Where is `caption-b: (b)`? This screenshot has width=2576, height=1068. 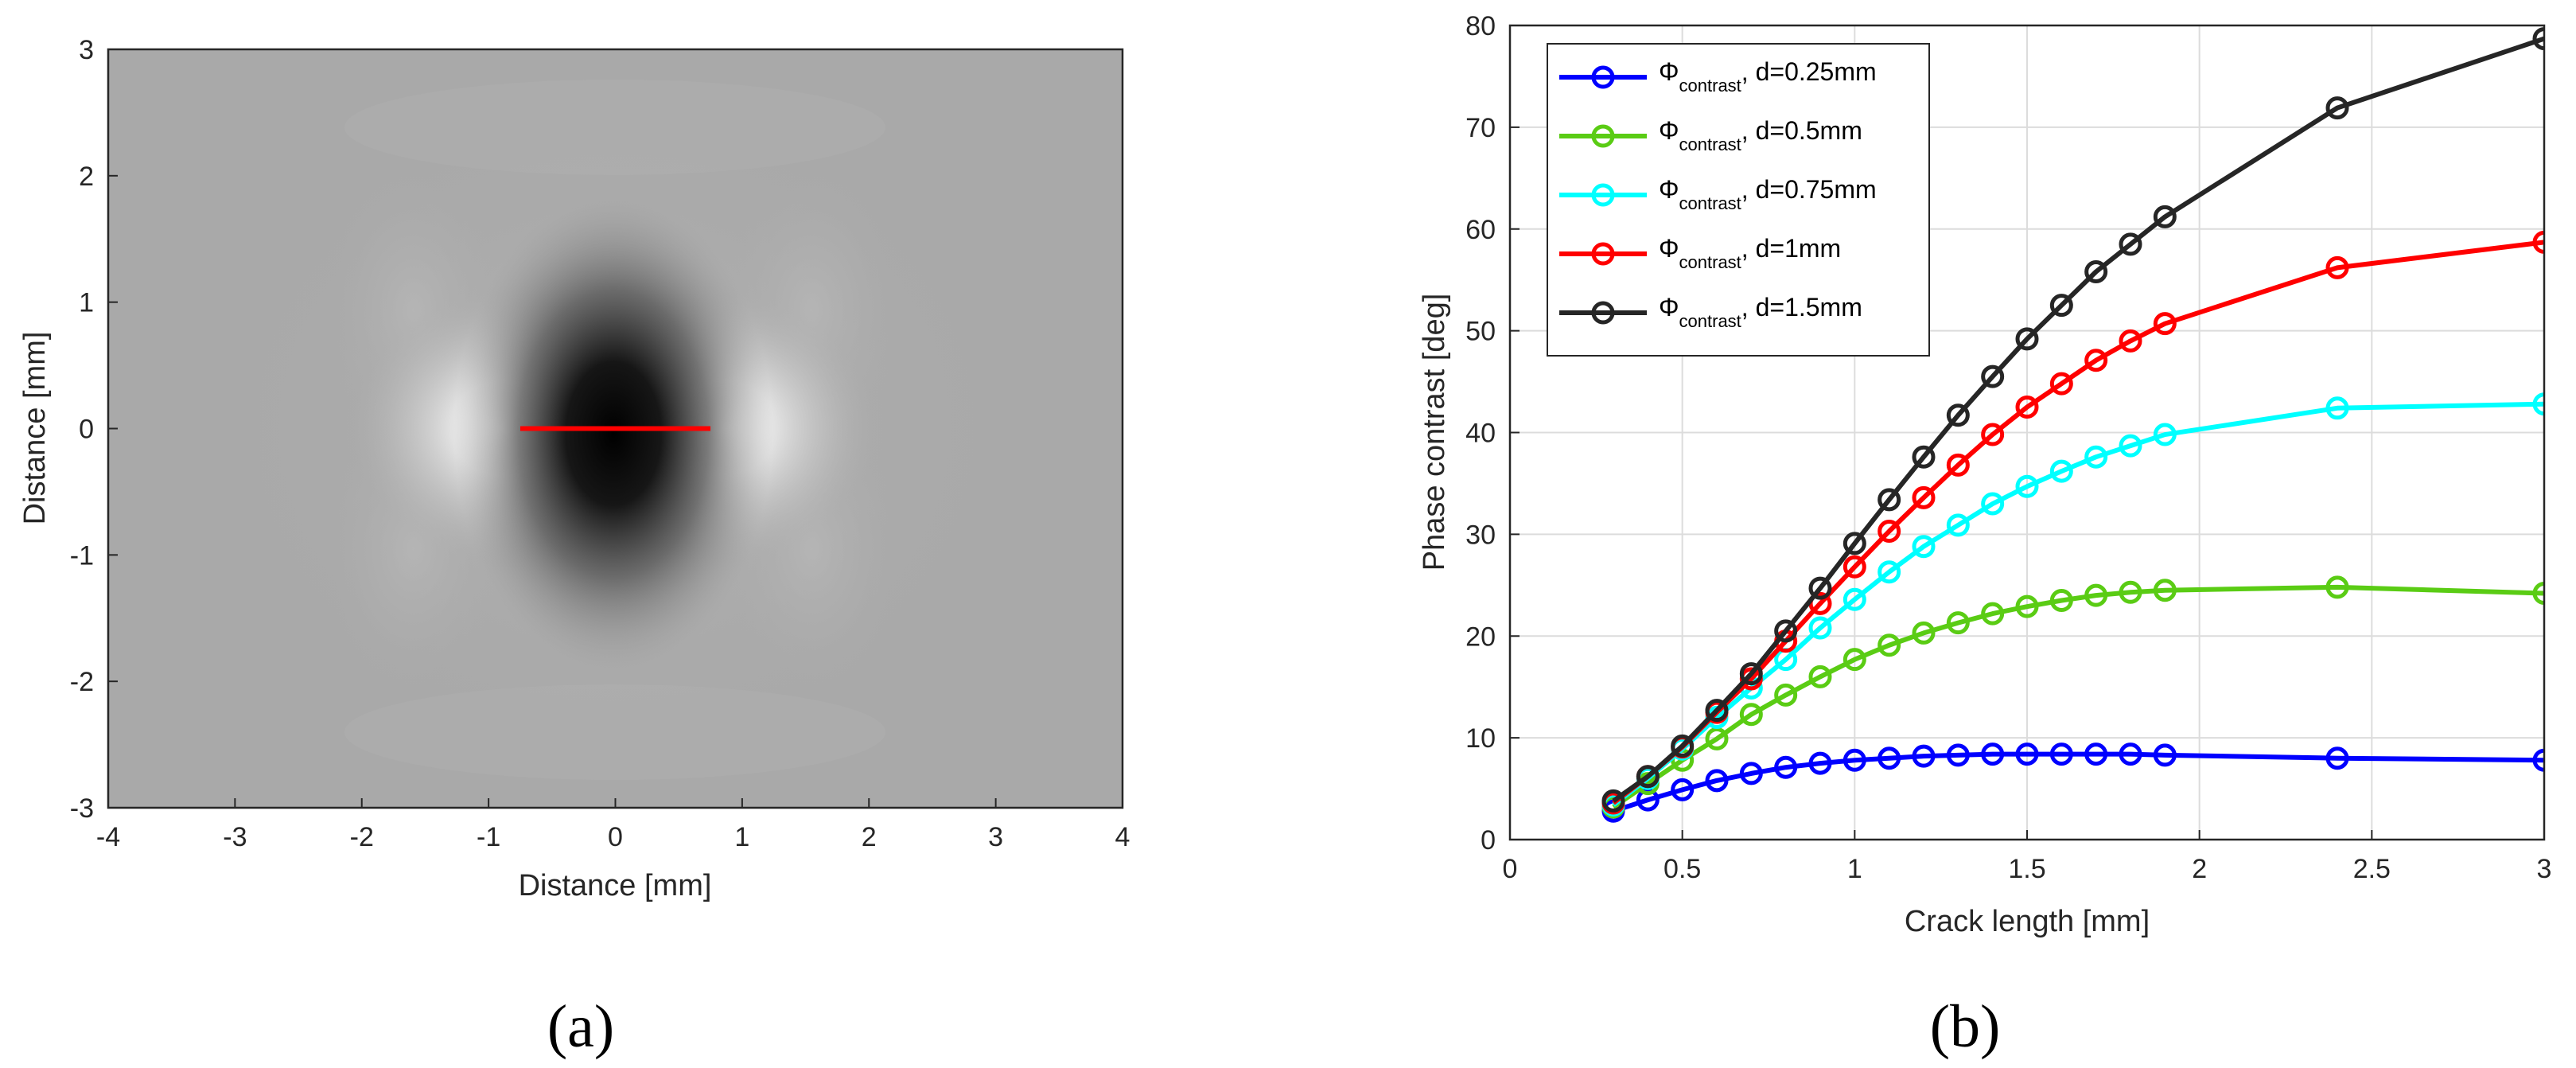 caption-b: (b) is located at coordinates (1966, 1027).